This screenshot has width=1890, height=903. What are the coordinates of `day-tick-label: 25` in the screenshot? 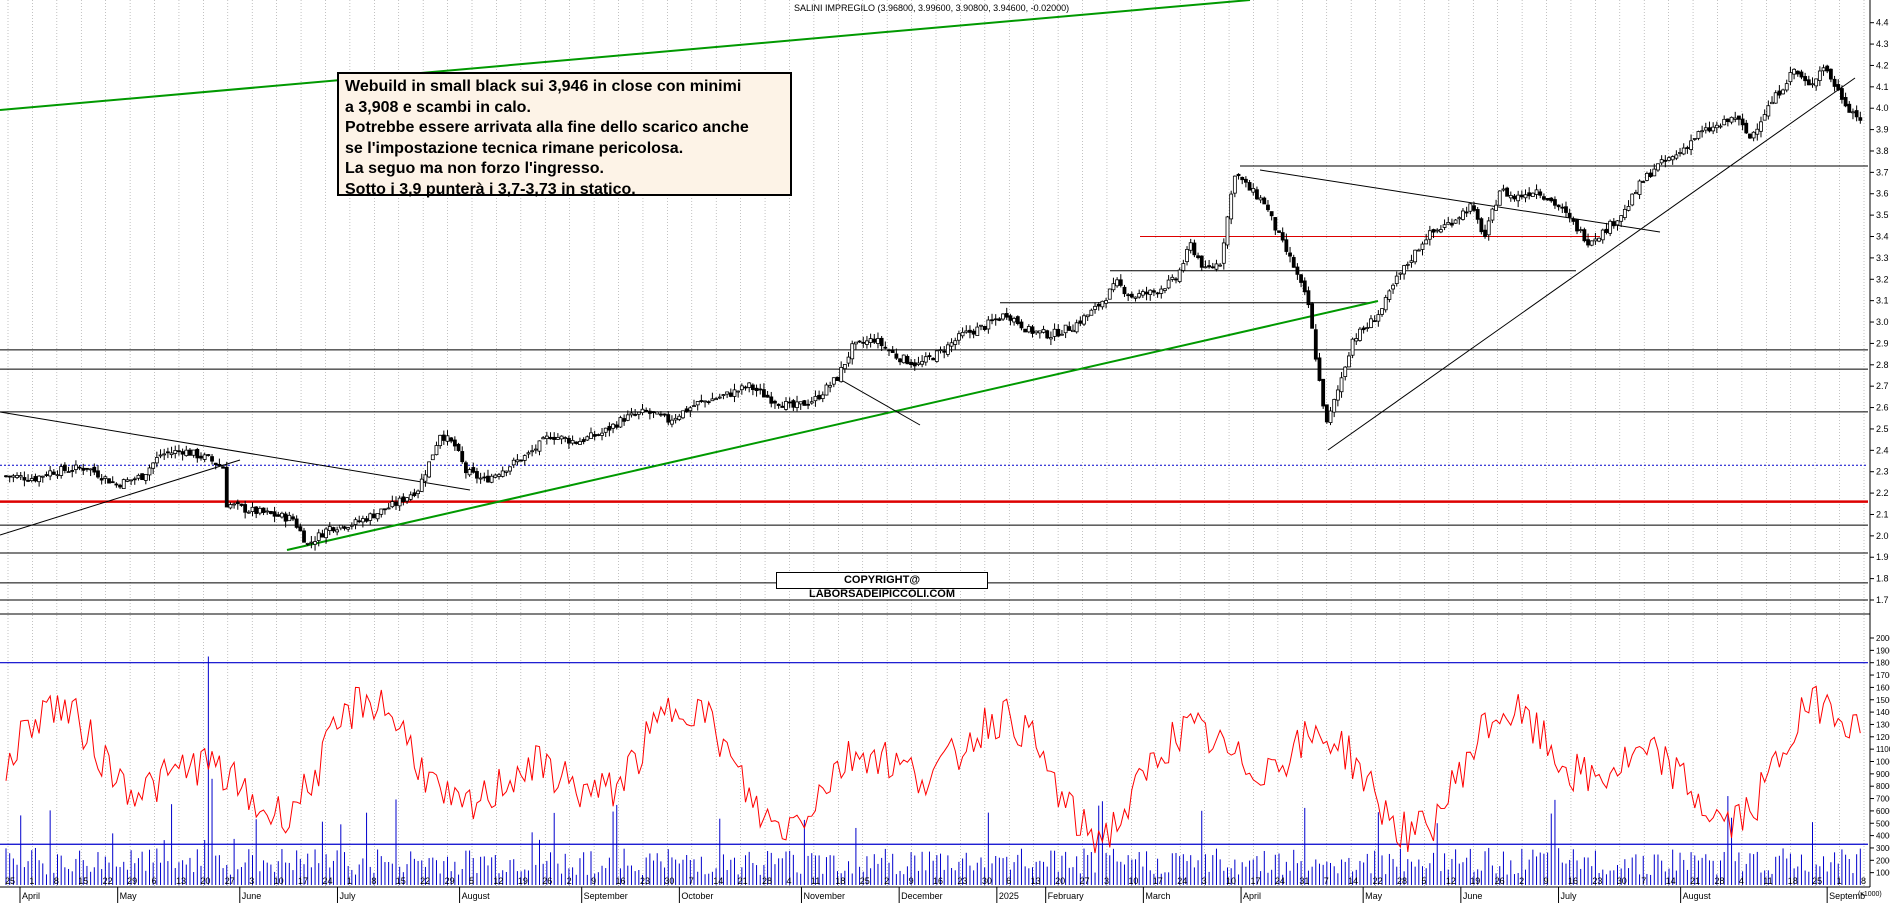 It's located at (865, 881).